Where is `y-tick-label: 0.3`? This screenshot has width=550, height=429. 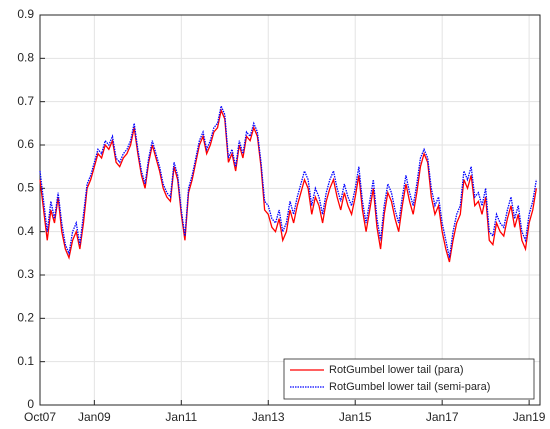
y-tick-label: 0.3 is located at coordinates (25, 274).